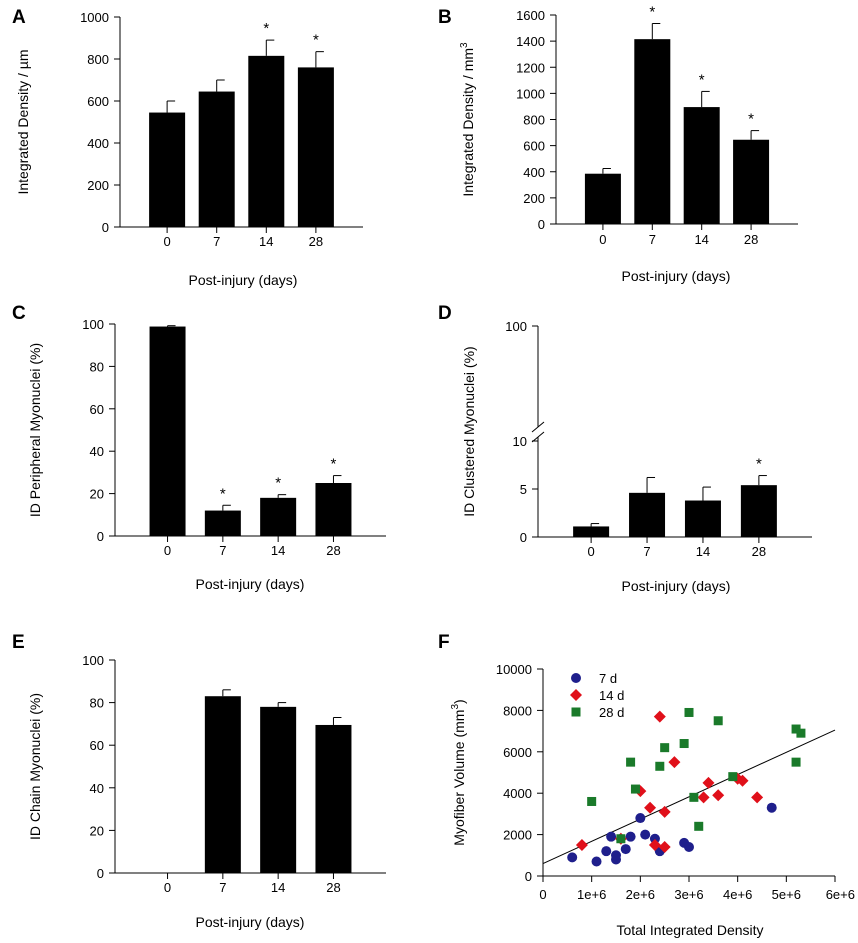  What do you see at coordinates (18, 642) in the screenshot?
I see `panel-label-E: E` at bounding box center [18, 642].